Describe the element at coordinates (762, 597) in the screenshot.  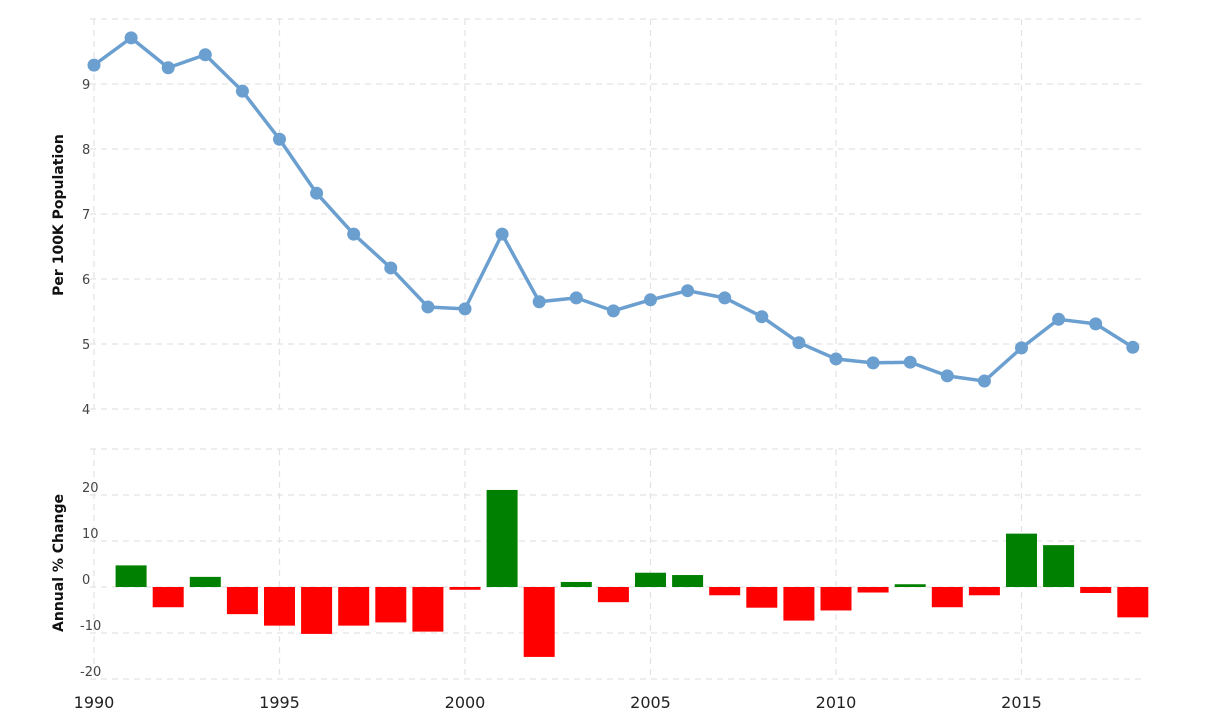
I see `bar-2008` at that location.